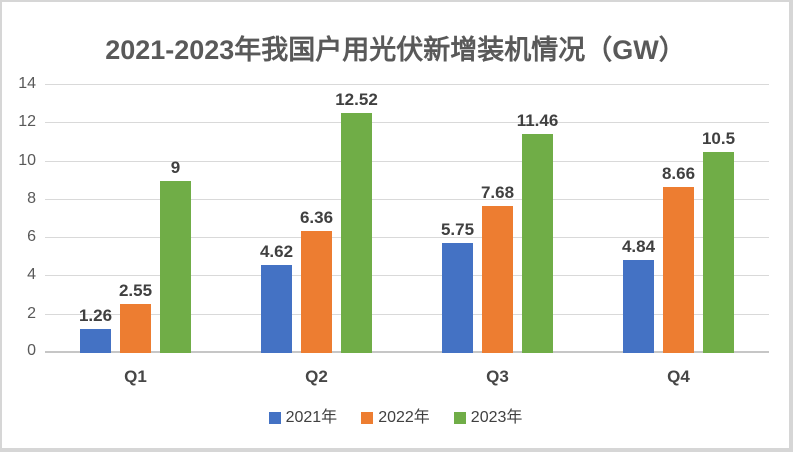 The width and height of the screenshot is (793, 452). Describe the element at coordinates (398, 237) in the screenshot. I see `gridline: 6` at that location.